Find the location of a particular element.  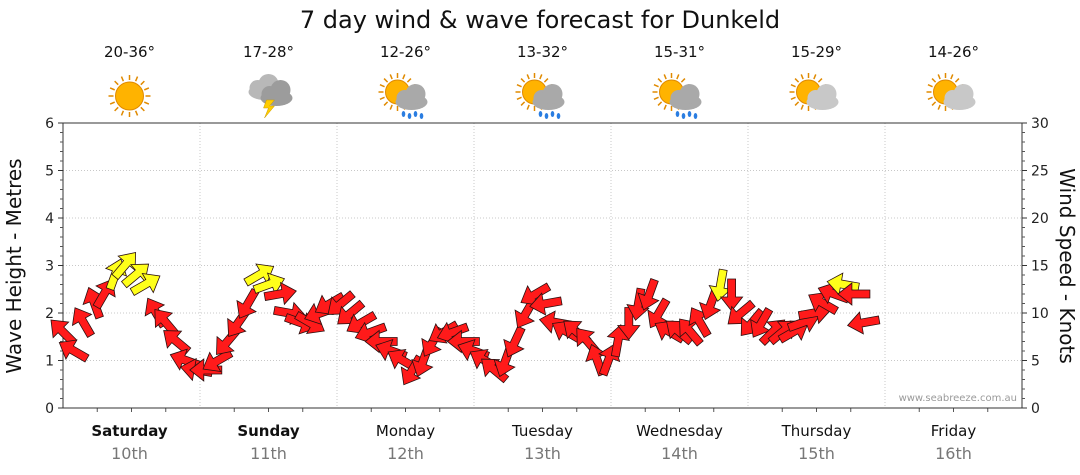

right-tick-label: 30 is located at coordinates (1040, 124).